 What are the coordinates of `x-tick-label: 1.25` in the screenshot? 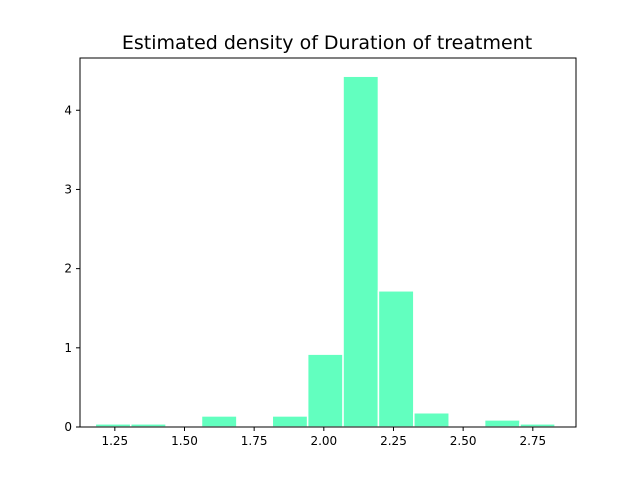 It's located at (114, 441).